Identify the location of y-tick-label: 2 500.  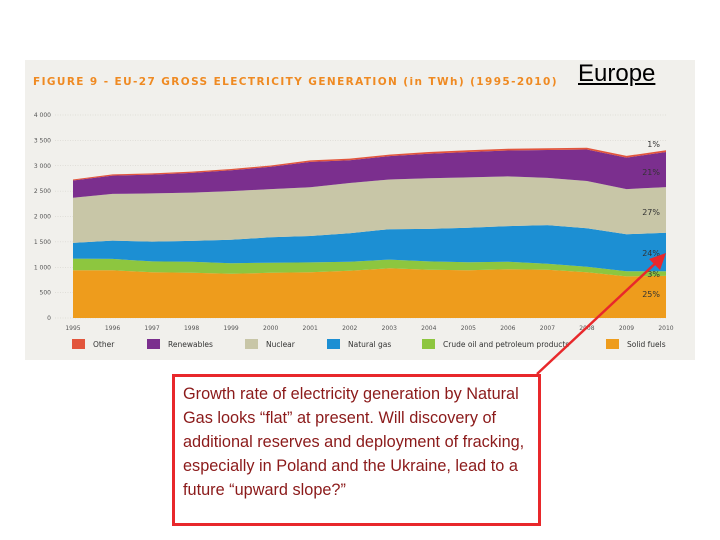
(42, 191).